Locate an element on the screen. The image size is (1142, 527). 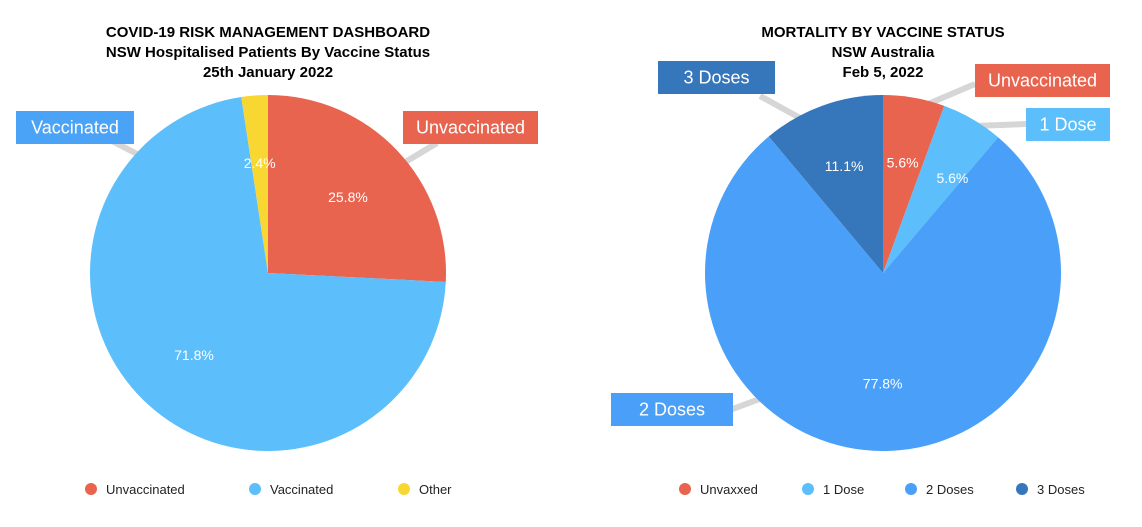
pie2-slice-1-dose is located at coordinates (941, 189).